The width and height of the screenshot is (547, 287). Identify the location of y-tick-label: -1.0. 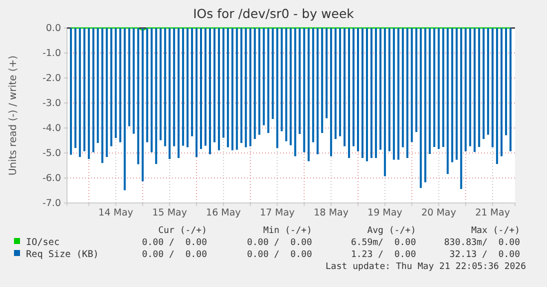
(51, 54).